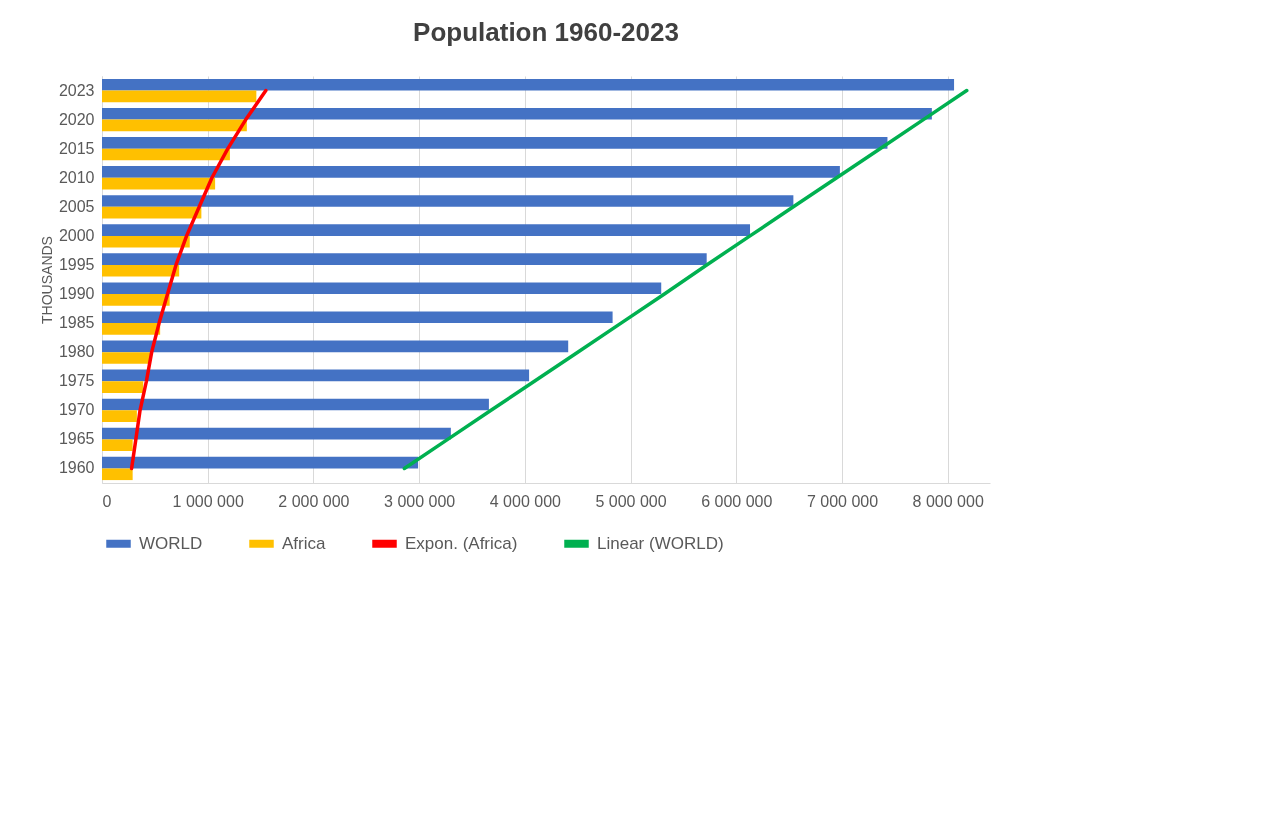 The image size is (1283, 817). Describe the element at coordinates (107, 501) in the screenshot. I see `x-tick-label: 0` at that location.